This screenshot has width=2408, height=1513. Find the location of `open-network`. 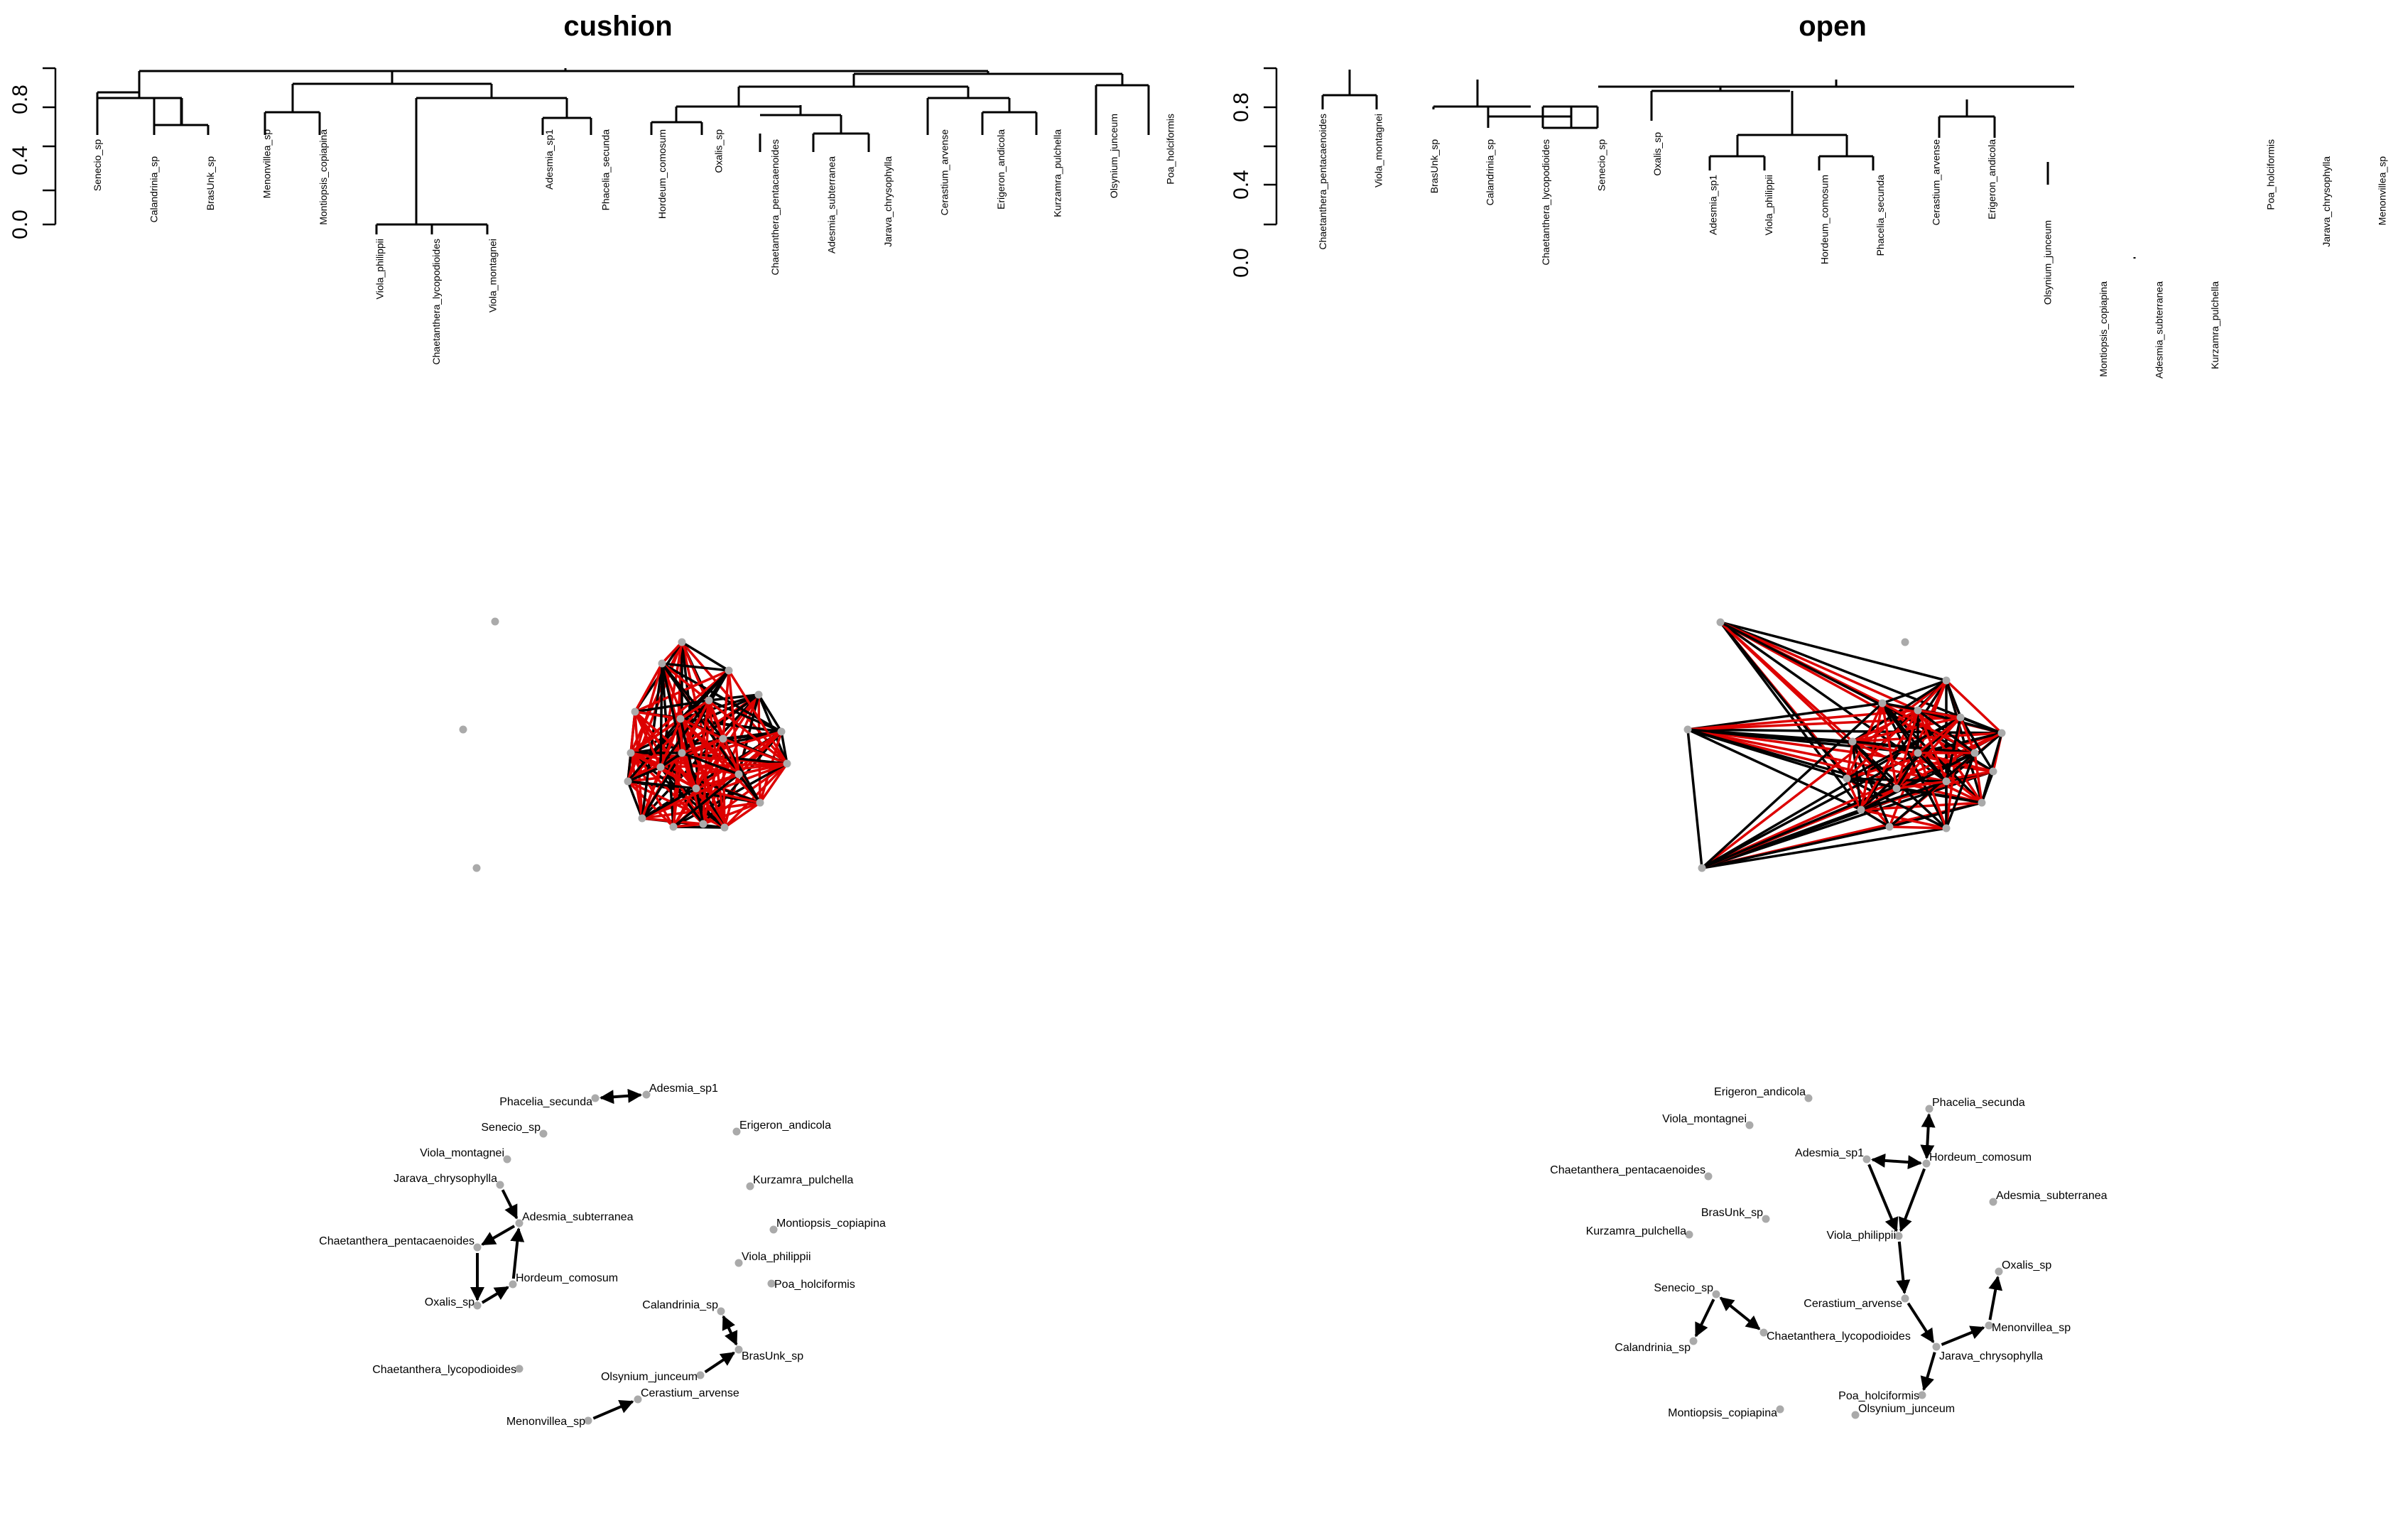

open-network is located at coordinates (1845, 745).